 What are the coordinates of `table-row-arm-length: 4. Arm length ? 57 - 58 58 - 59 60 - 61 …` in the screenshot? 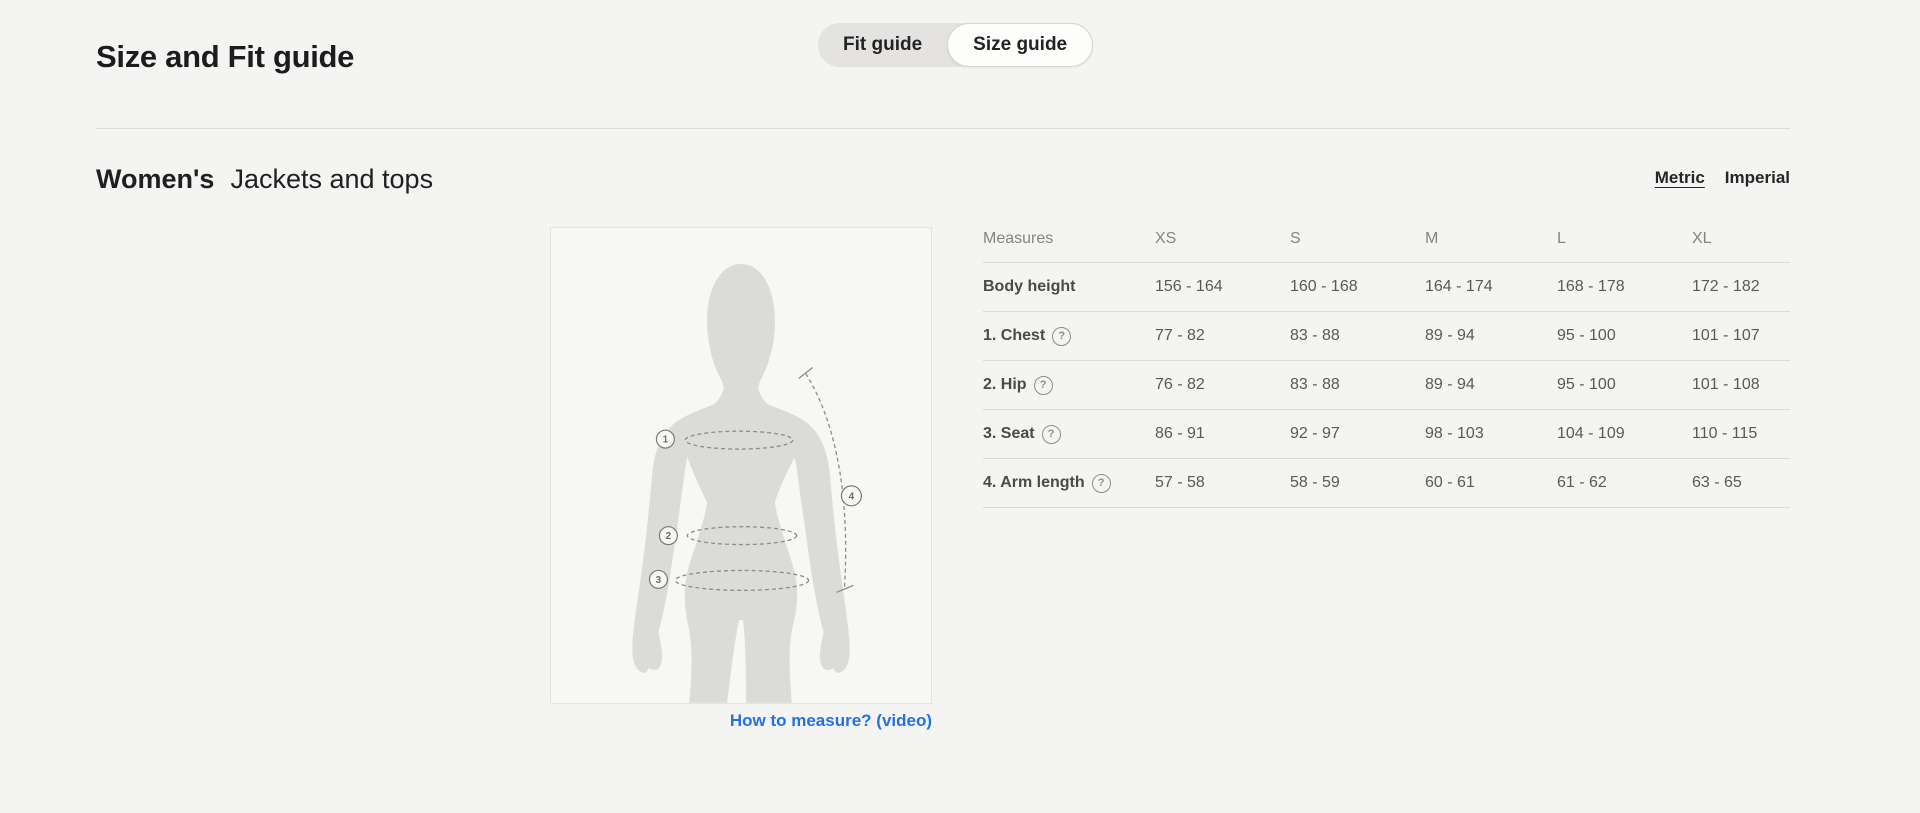 It's located at (1386, 483).